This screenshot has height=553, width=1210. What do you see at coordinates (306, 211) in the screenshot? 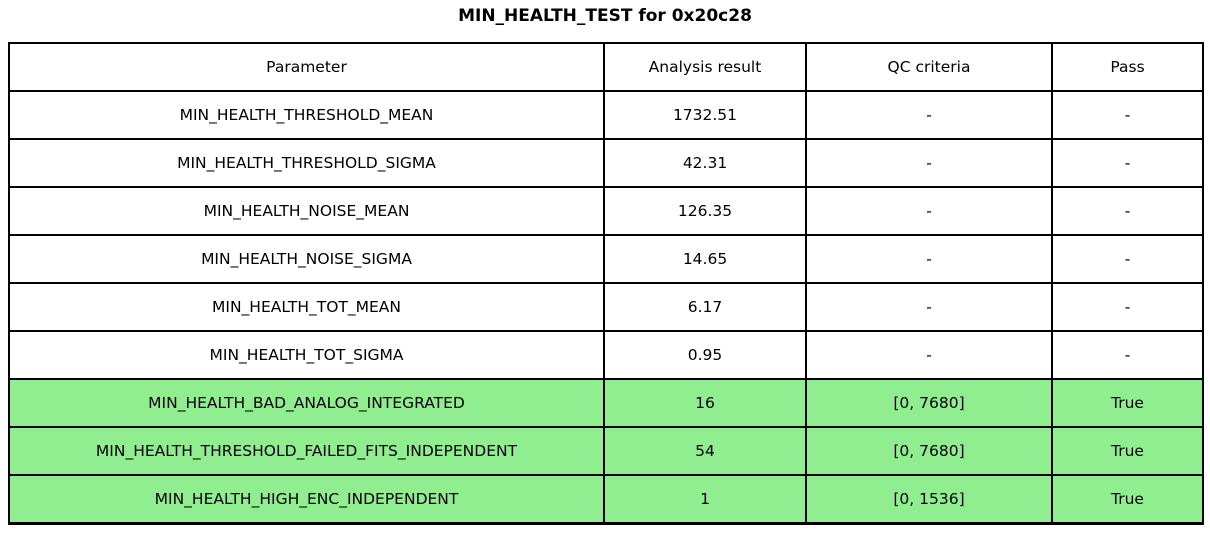
I see `cell-parameter: MIN_HEALTH_NOISE_MEAN` at bounding box center [306, 211].